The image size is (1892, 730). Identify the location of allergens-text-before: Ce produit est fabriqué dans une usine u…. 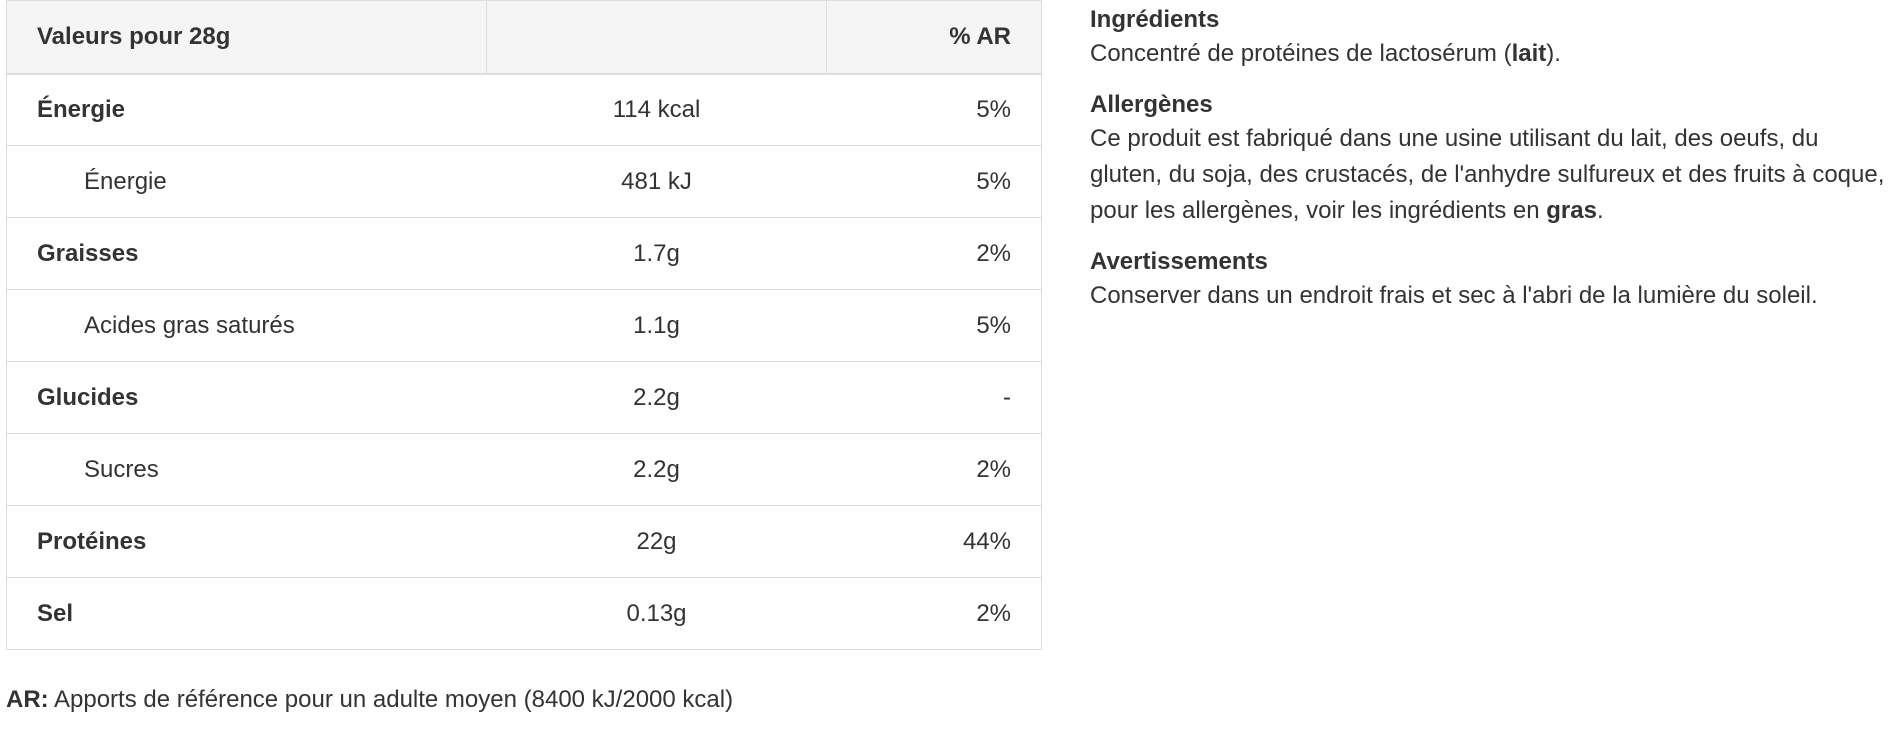
(1487, 174).